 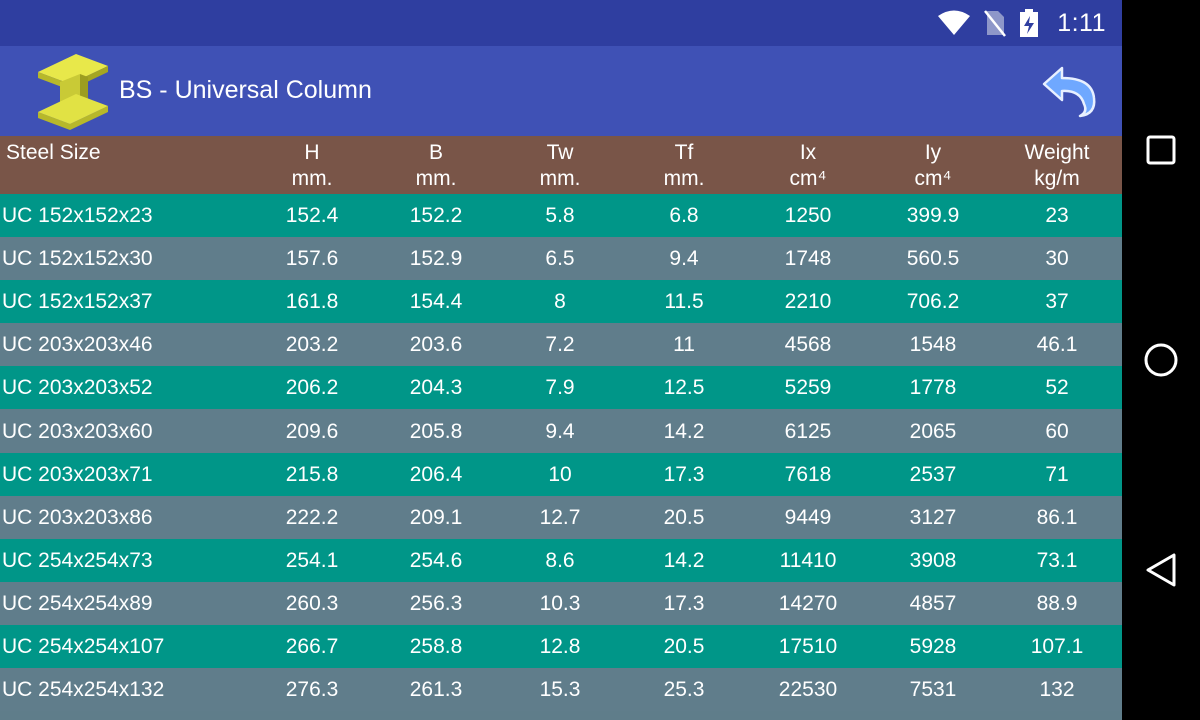 What do you see at coordinates (1057, 215) in the screenshot?
I see `cell-weight: 23` at bounding box center [1057, 215].